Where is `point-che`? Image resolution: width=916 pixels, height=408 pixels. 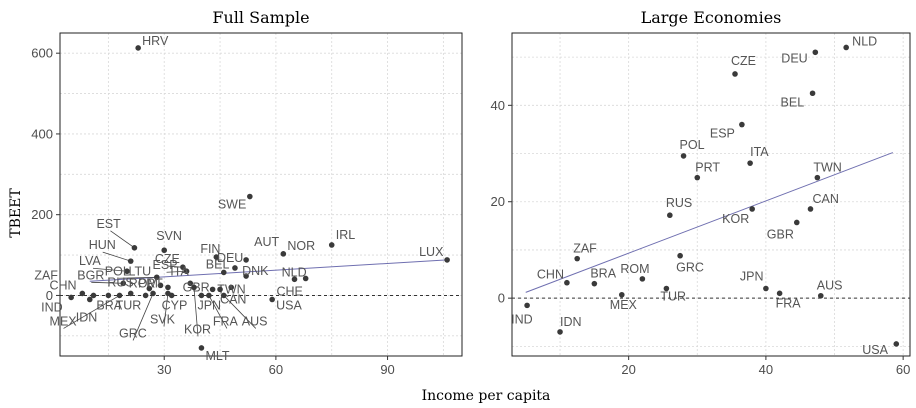
point-che is located at coordinates (294, 279).